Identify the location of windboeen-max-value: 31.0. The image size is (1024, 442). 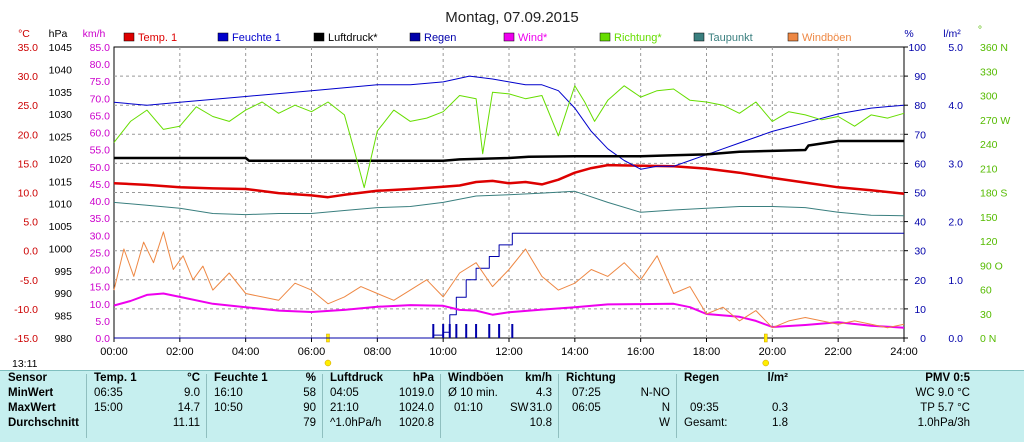
(540, 408).